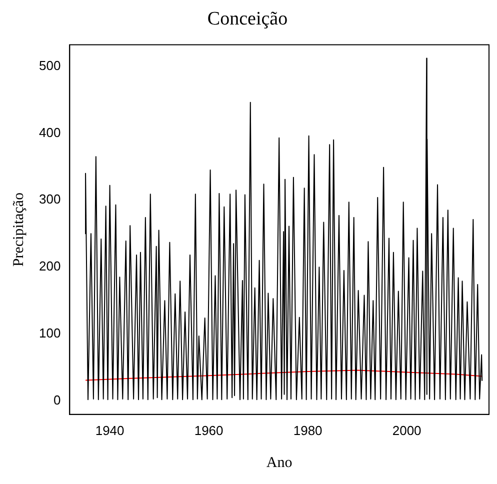 The height and width of the screenshot is (484, 497). Describe the element at coordinates (49, 266) in the screenshot. I see `y-tick-label: 200` at that location.